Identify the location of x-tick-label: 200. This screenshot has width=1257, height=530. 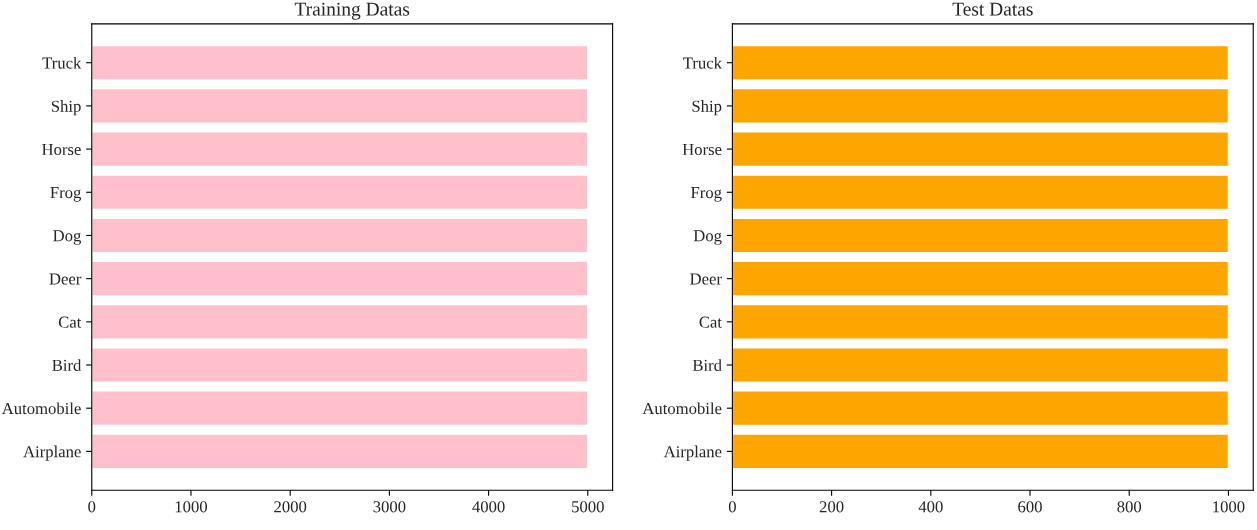
(831, 507).